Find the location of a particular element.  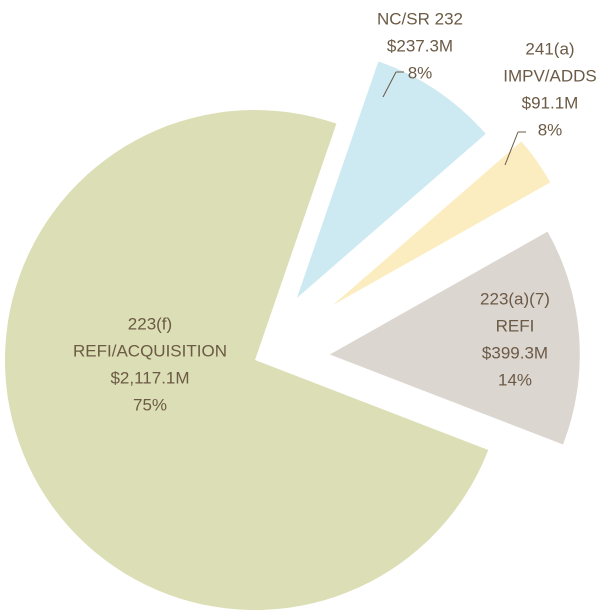

value-label: $91.1M is located at coordinates (550, 102).